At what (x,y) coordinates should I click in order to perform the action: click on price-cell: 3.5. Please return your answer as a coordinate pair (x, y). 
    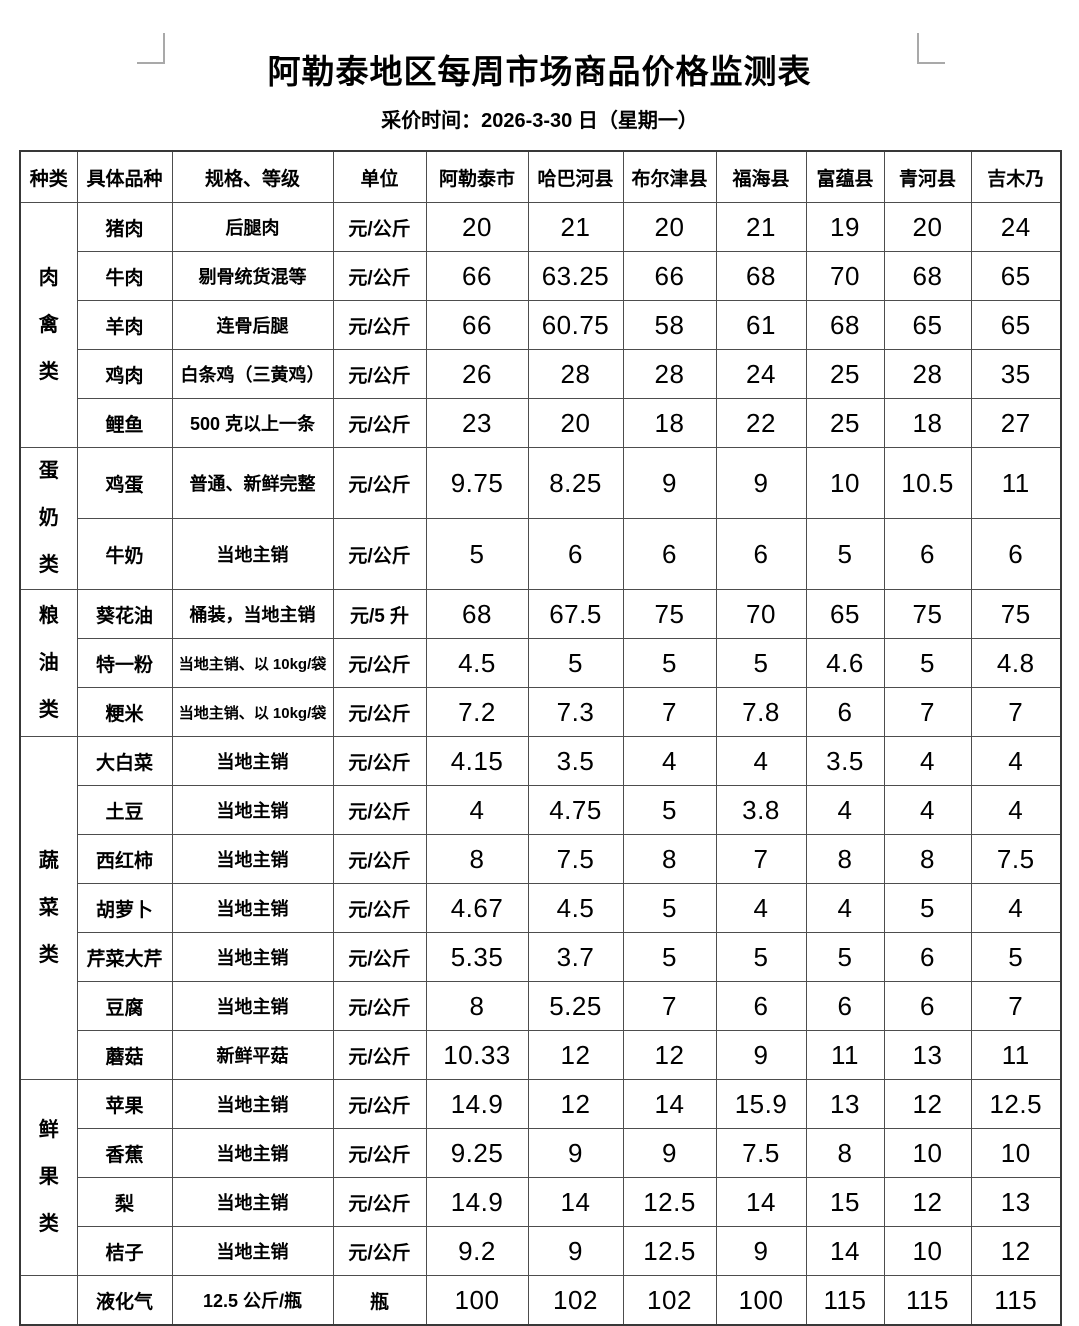
    Looking at the image, I should click on (575, 761).